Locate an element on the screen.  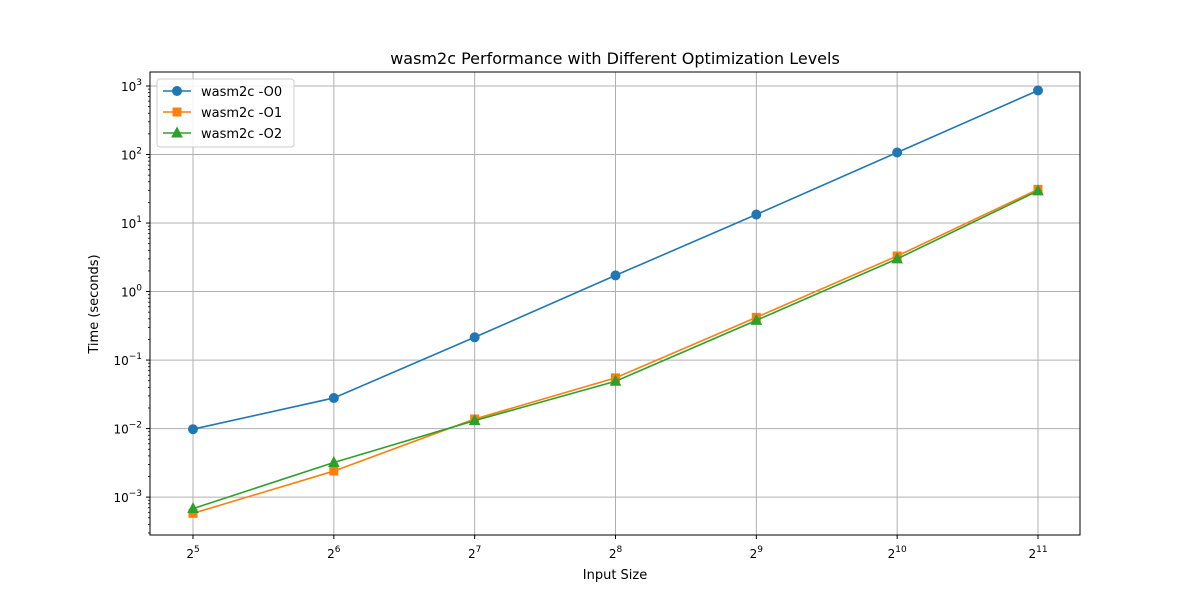
legend-item: wasm2c -O1 is located at coordinates (222, 113).